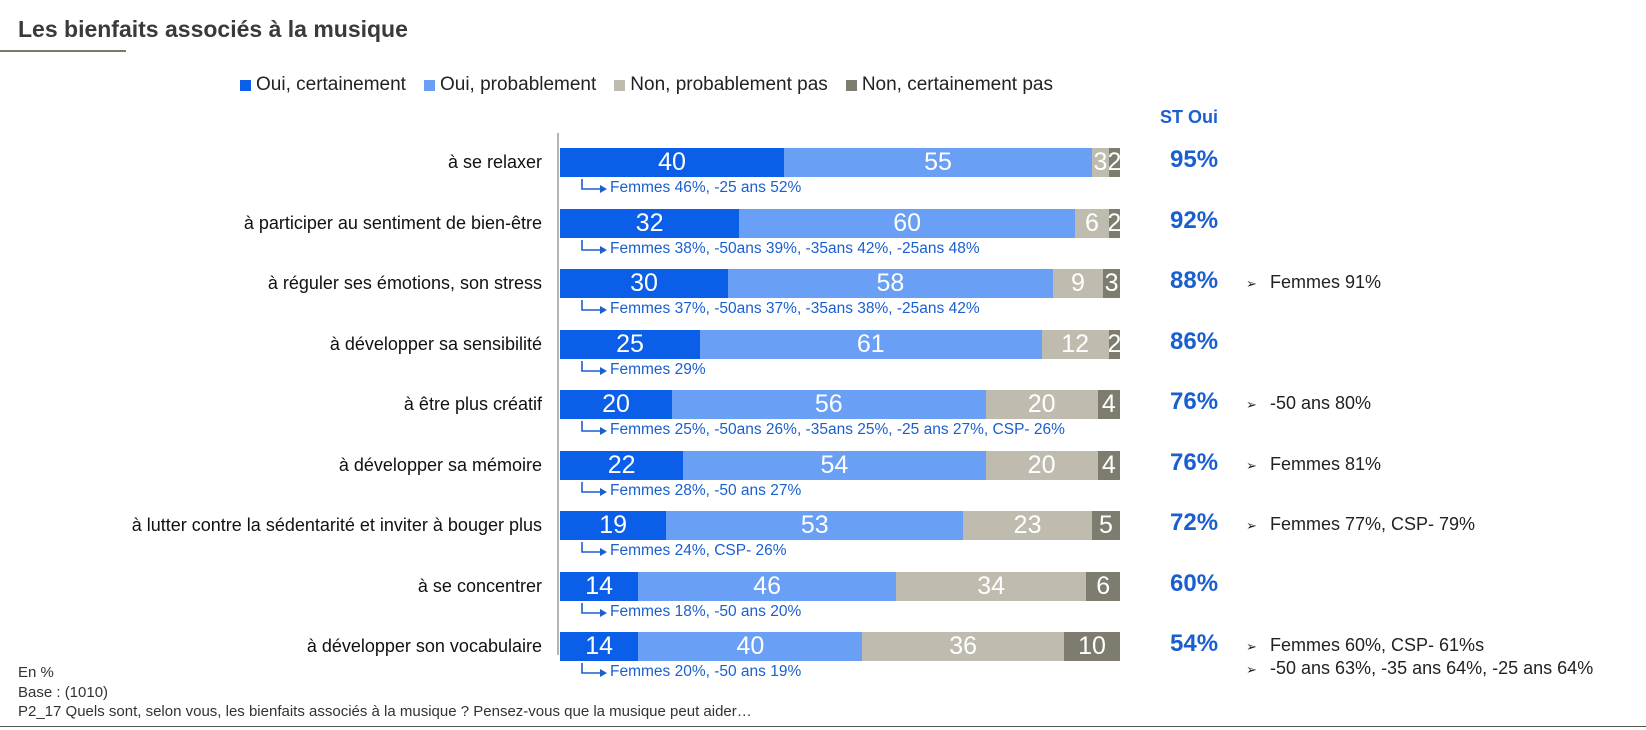 The width and height of the screenshot is (1646, 730). I want to click on stacked-bar: 30 58 9 3, so click(840, 283).